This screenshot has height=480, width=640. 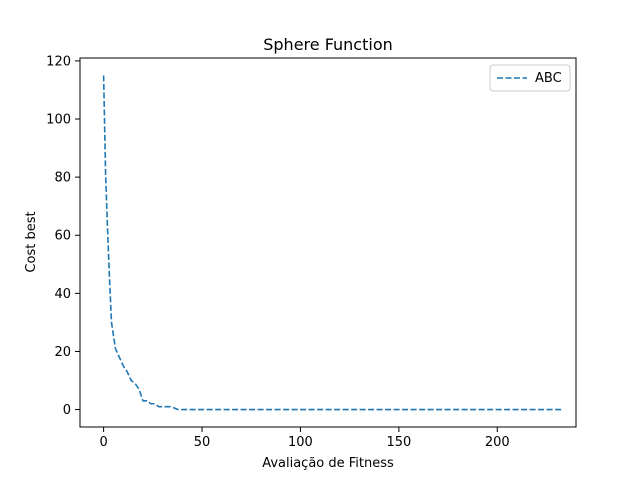 I want to click on x-tick-label: 200, so click(x=497, y=442).